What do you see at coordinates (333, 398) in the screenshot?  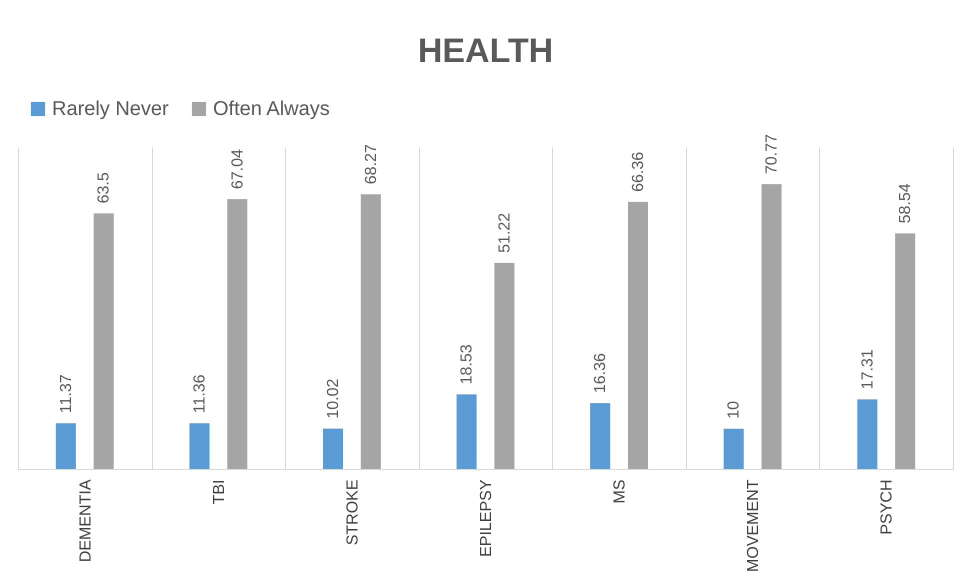 I see `data-label: 10.02` at bounding box center [333, 398].